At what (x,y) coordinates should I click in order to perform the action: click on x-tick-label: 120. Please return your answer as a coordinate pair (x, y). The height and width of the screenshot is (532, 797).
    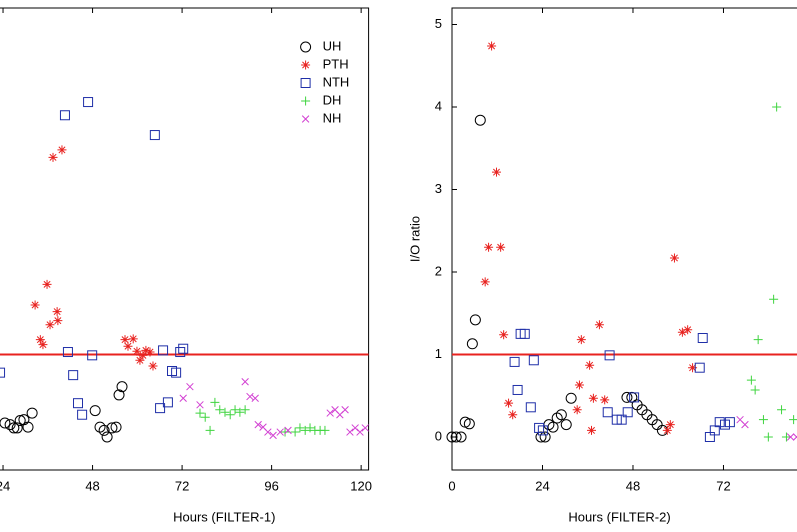
    Looking at the image, I should click on (361, 485).